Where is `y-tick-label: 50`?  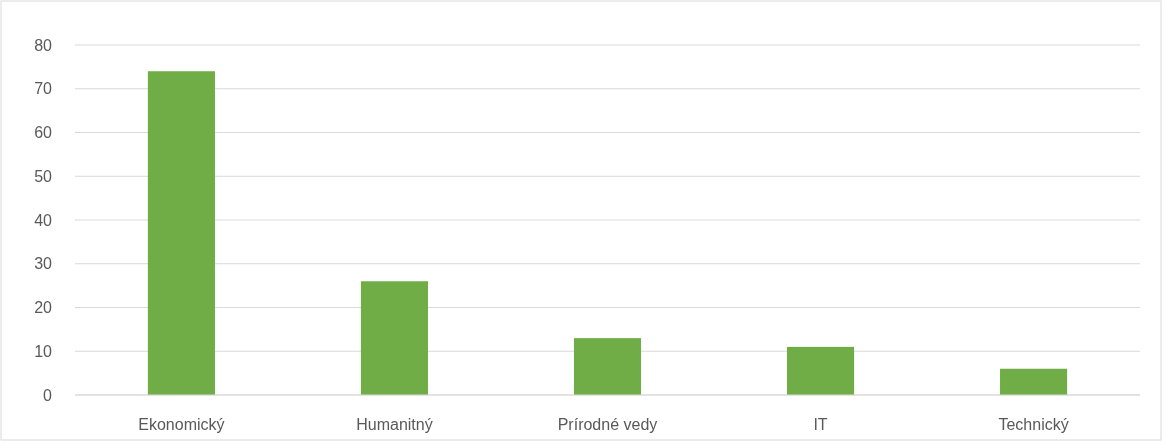
y-tick-label: 50 is located at coordinates (43, 176).